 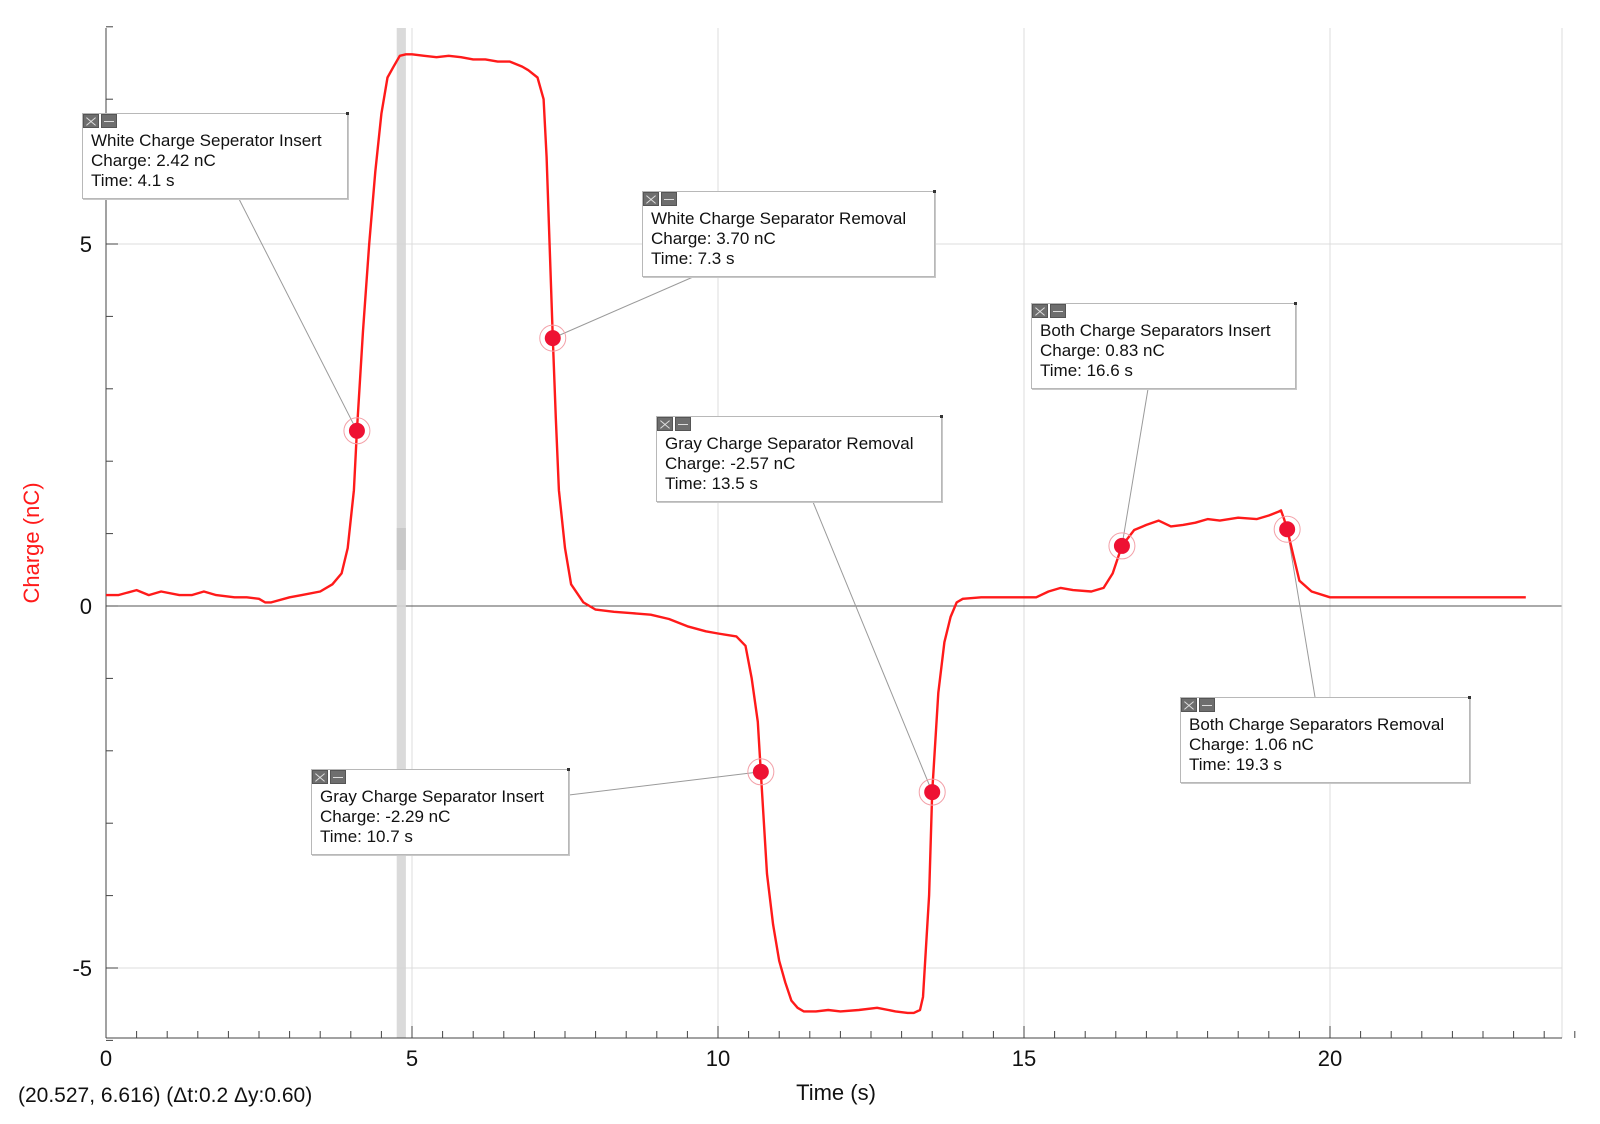 I want to click on annotation-charge: Charge: 2.42 nC, so click(x=153, y=160).